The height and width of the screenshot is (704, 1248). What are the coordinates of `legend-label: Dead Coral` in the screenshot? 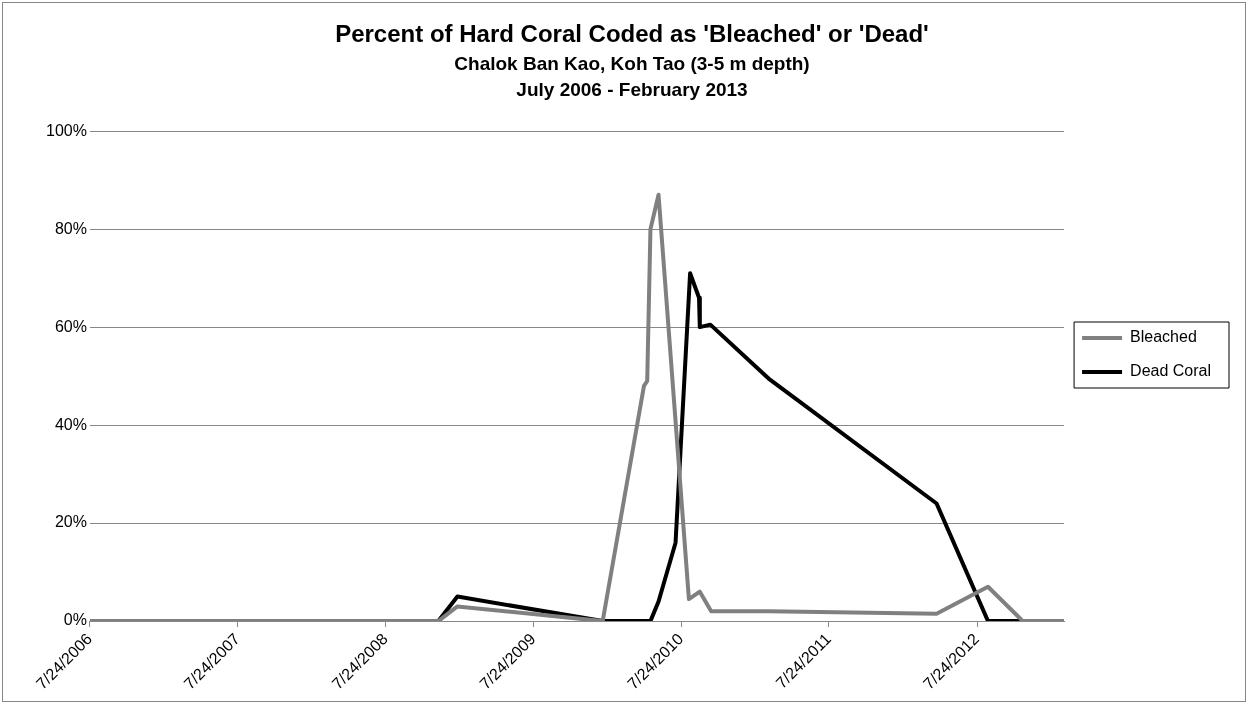 It's located at (1171, 371).